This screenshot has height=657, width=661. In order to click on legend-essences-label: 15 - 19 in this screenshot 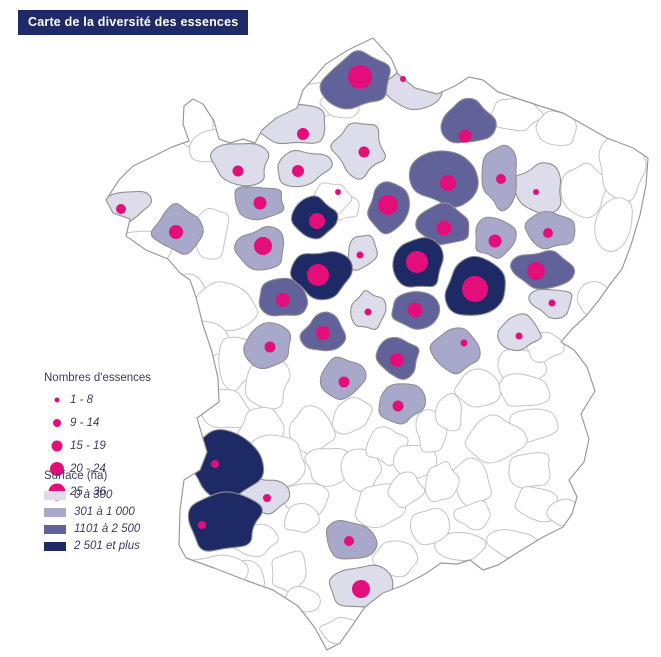, I will do `click(88, 446)`.